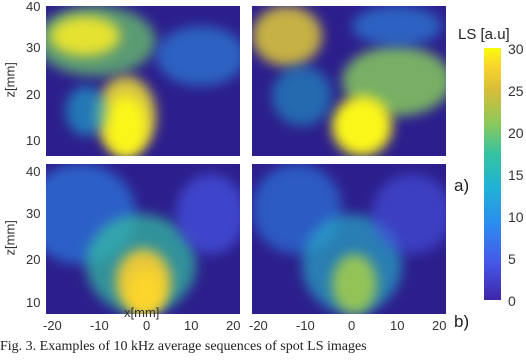 The height and width of the screenshot is (360, 526). What do you see at coordinates (33, 94) in the screenshot?
I see `y-tick-top-20: 20` at bounding box center [33, 94].